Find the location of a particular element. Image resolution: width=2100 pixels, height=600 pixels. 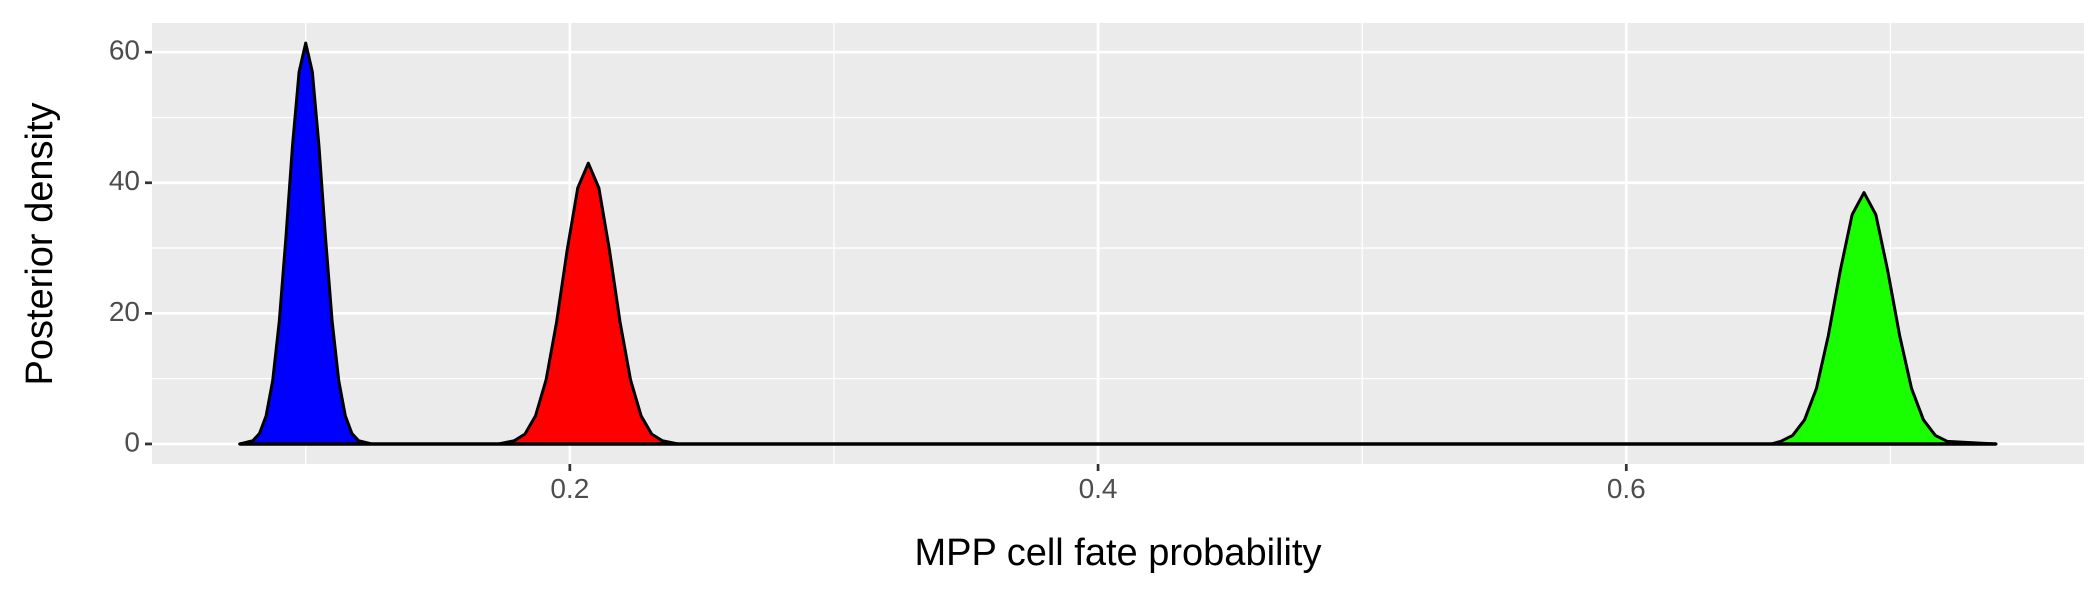

x-tick-label: 0.4 is located at coordinates (1098, 488).